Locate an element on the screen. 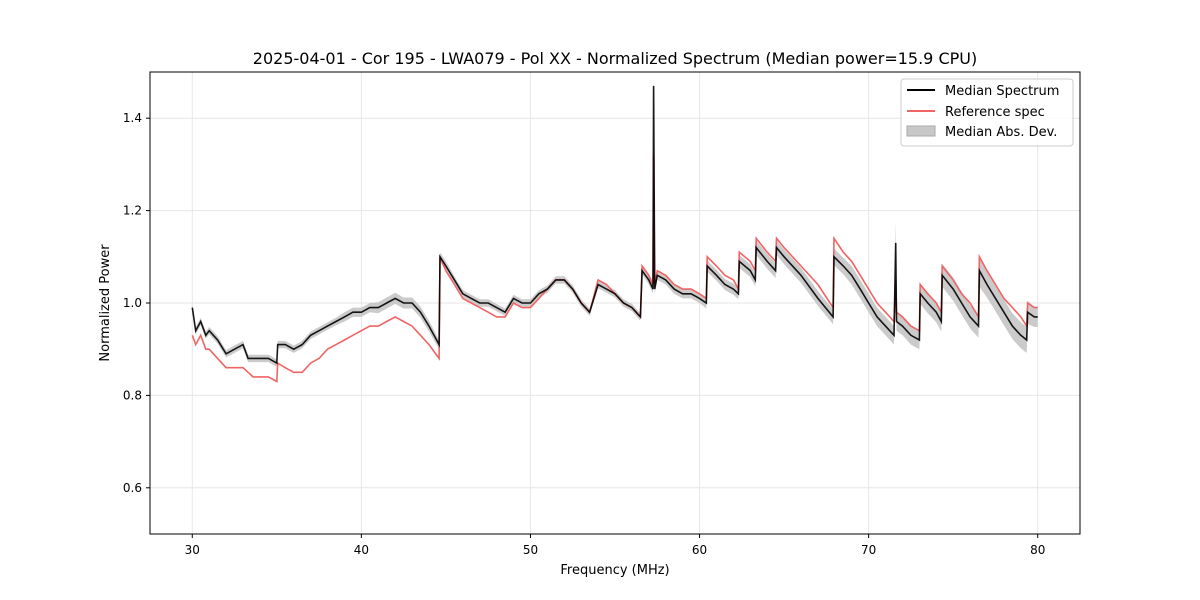 The height and width of the screenshot is (600, 1200). x-tick-label: 80 is located at coordinates (1037, 550).